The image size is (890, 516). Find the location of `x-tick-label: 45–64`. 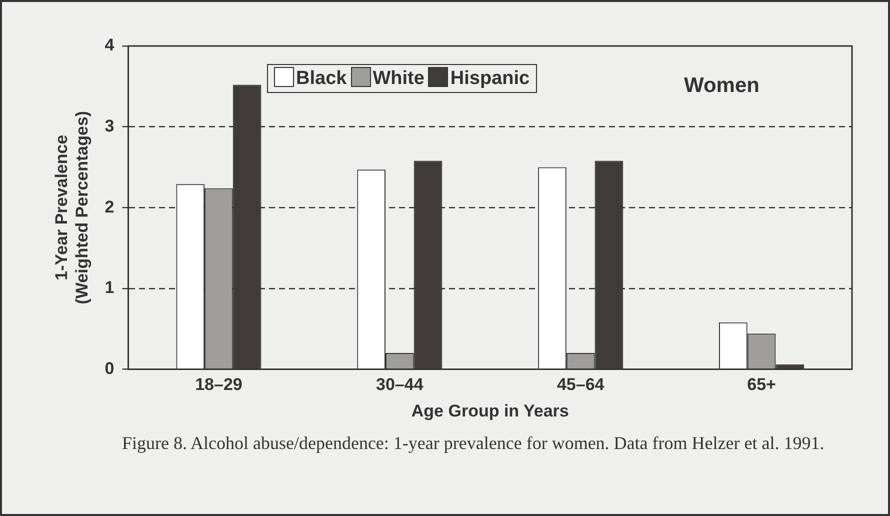

x-tick-label: 45–64 is located at coordinates (580, 384).